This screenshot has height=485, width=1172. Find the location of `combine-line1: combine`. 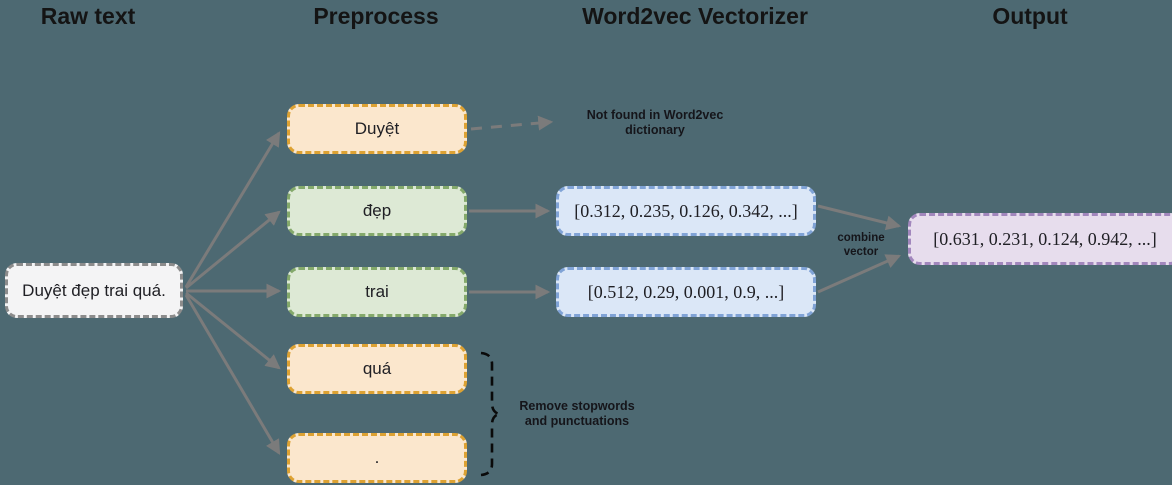

combine-line1: combine is located at coordinates (861, 238).